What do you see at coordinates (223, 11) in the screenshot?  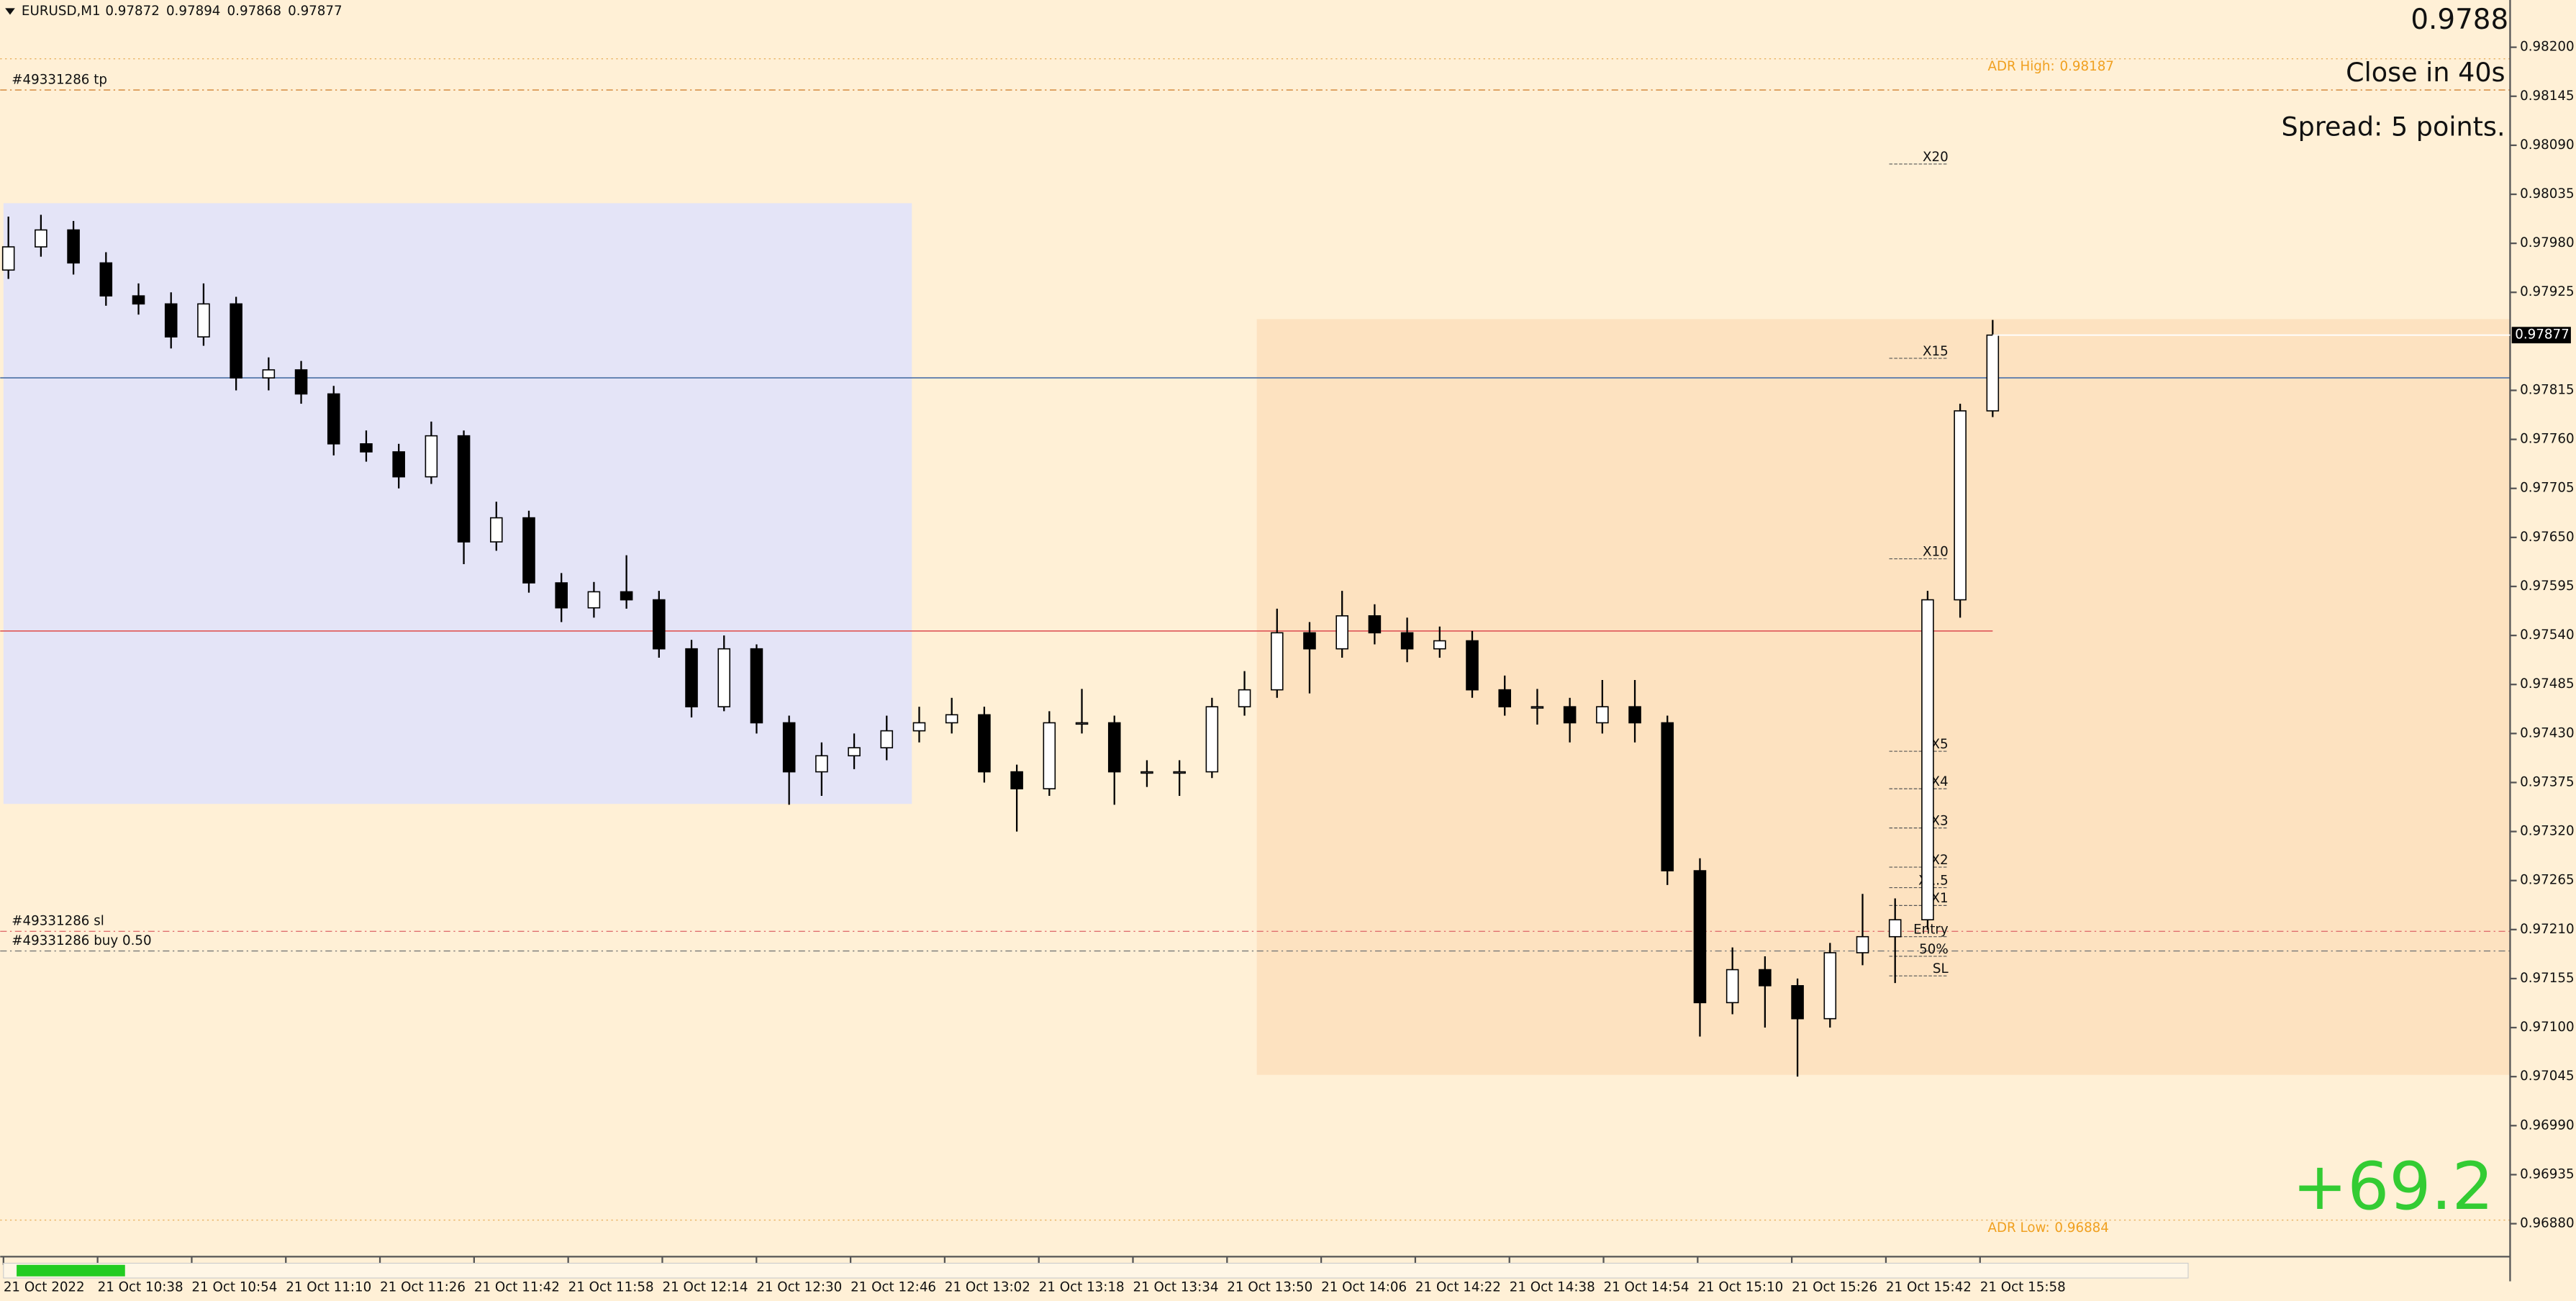 I see `quote: 0.97872 0.97894 0.97868 0.97877` at bounding box center [223, 11].